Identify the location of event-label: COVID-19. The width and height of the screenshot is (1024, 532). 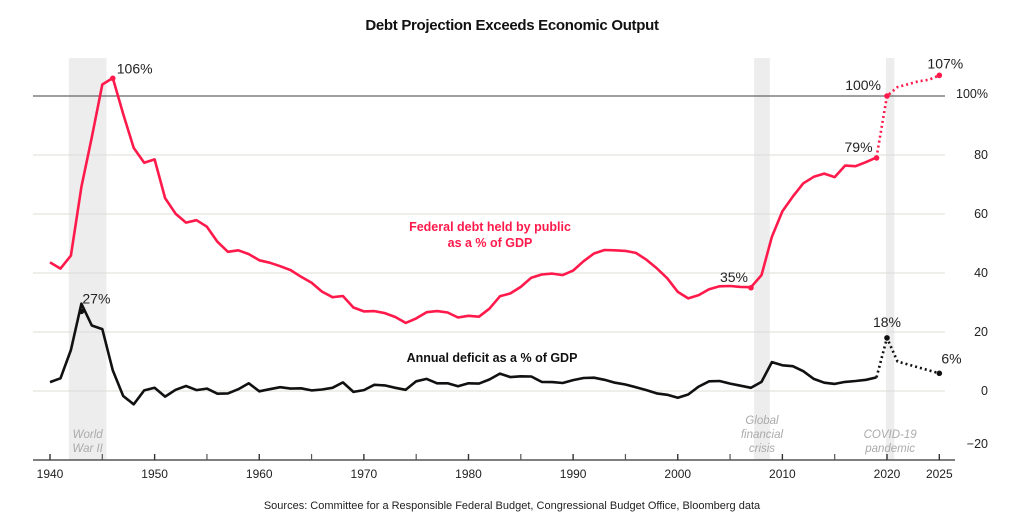
(891, 435).